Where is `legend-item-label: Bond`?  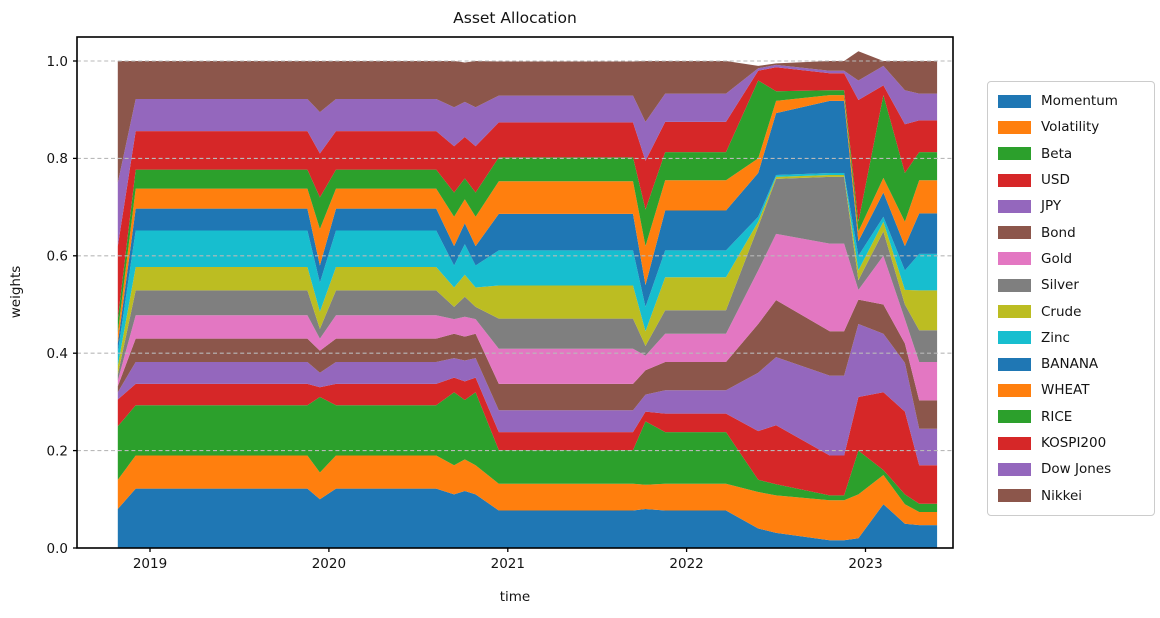
legend-item-label: Bond is located at coordinates (1058, 232).